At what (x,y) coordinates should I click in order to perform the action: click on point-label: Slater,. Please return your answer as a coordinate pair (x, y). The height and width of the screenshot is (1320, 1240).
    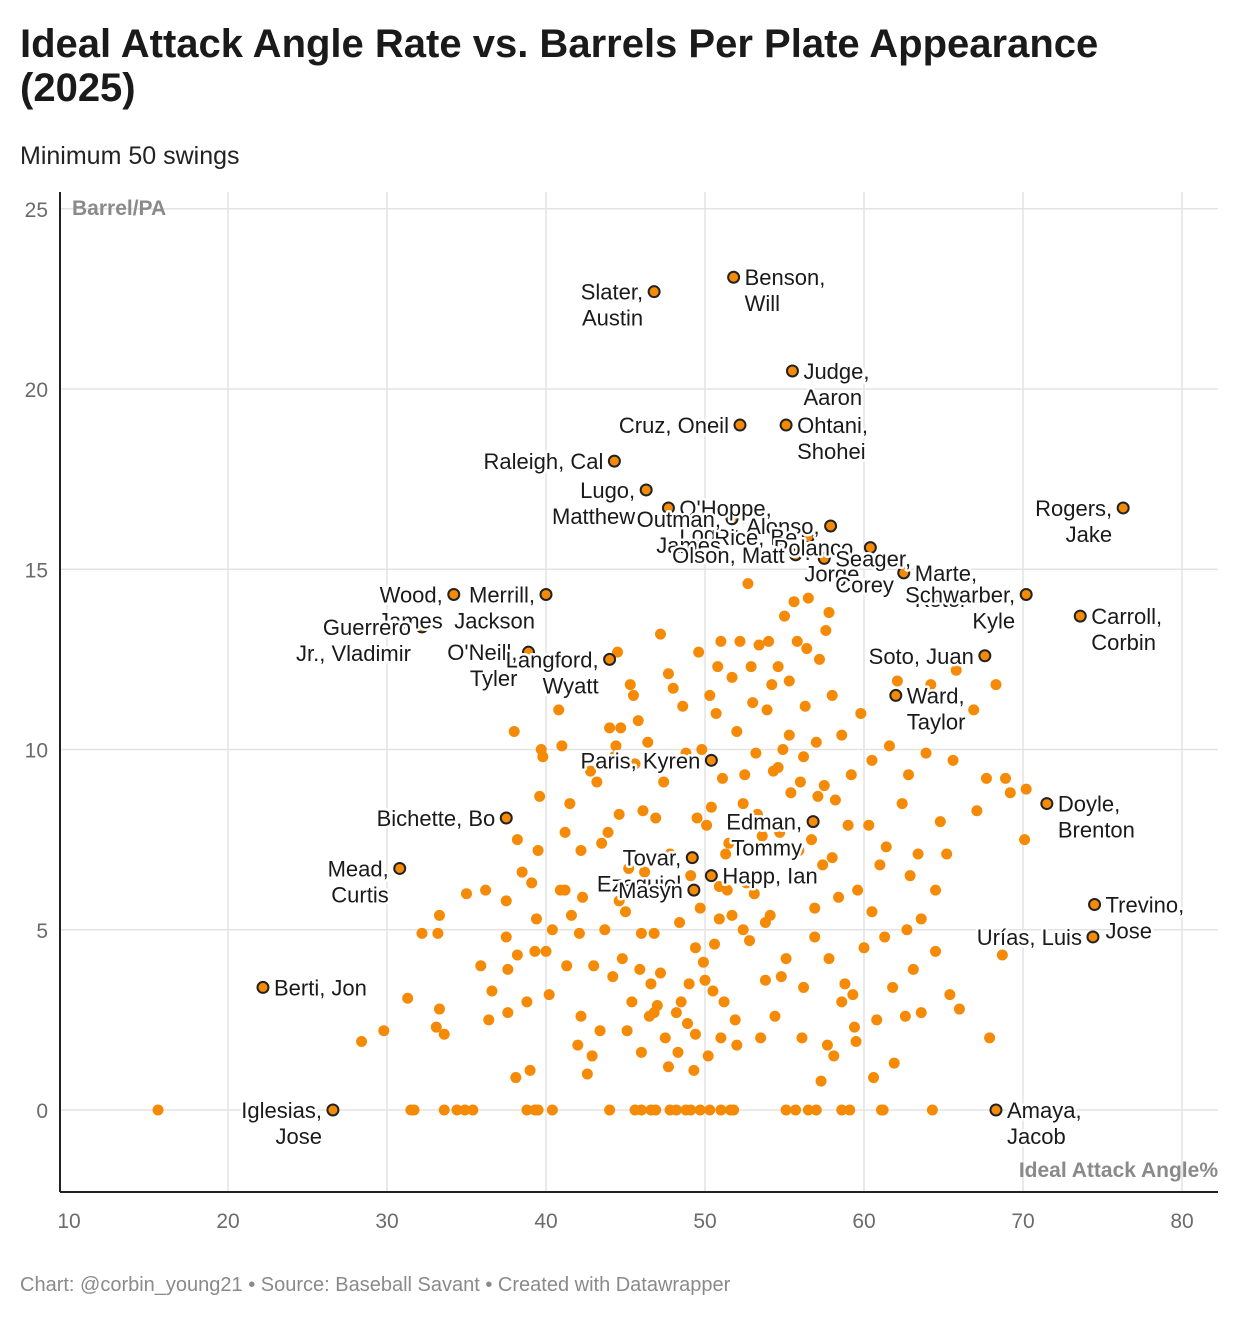
    Looking at the image, I should click on (612, 292).